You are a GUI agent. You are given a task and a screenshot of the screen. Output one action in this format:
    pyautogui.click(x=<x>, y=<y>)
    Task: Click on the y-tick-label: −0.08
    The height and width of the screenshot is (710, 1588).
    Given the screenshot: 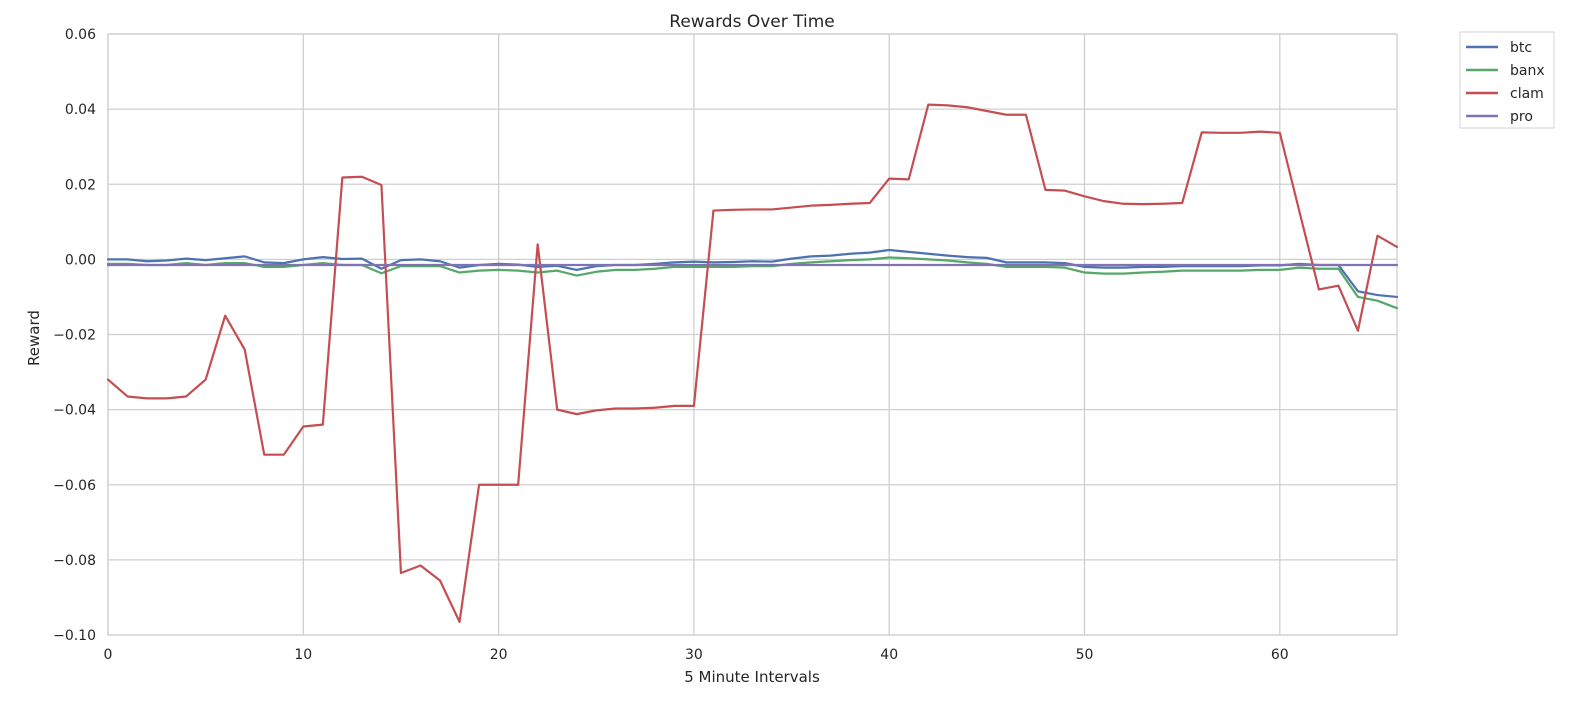 What is the action you would take?
    pyautogui.click(x=74, y=561)
    